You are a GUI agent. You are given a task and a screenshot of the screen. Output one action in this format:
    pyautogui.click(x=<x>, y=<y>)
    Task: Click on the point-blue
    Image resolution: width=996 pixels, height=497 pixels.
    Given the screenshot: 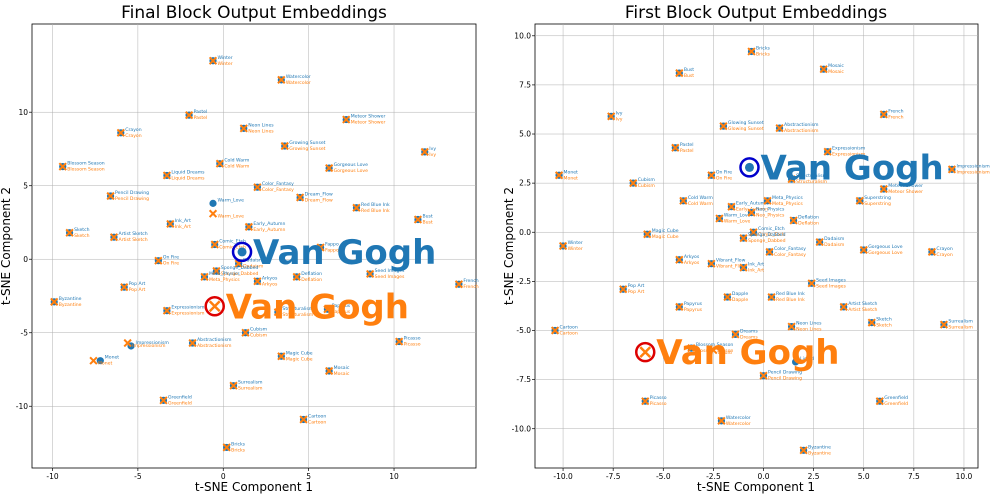 What is the action you would take?
    pyautogui.click(x=100, y=361)
    